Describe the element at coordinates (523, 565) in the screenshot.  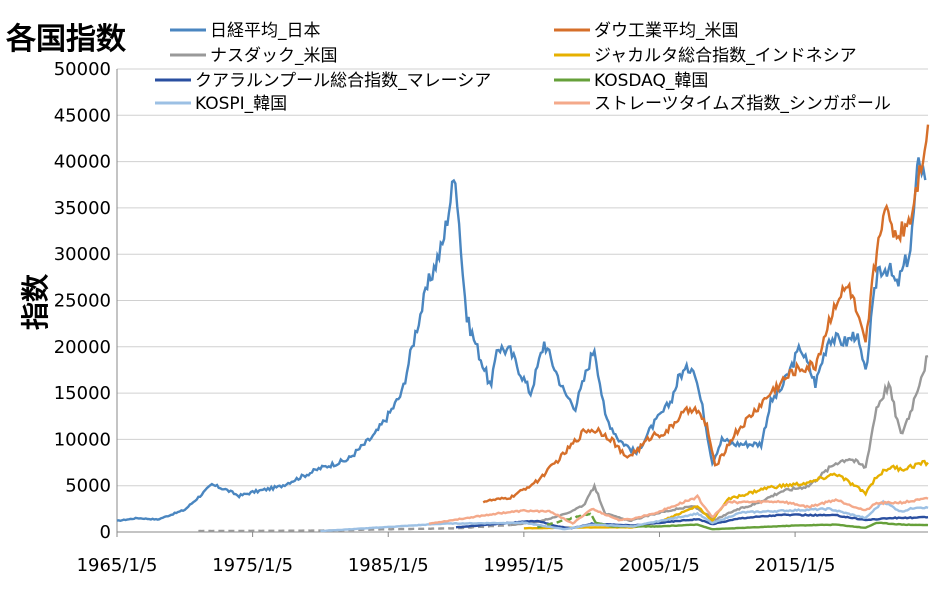
I see `x-tick-label: 1995/1/5` at that location.